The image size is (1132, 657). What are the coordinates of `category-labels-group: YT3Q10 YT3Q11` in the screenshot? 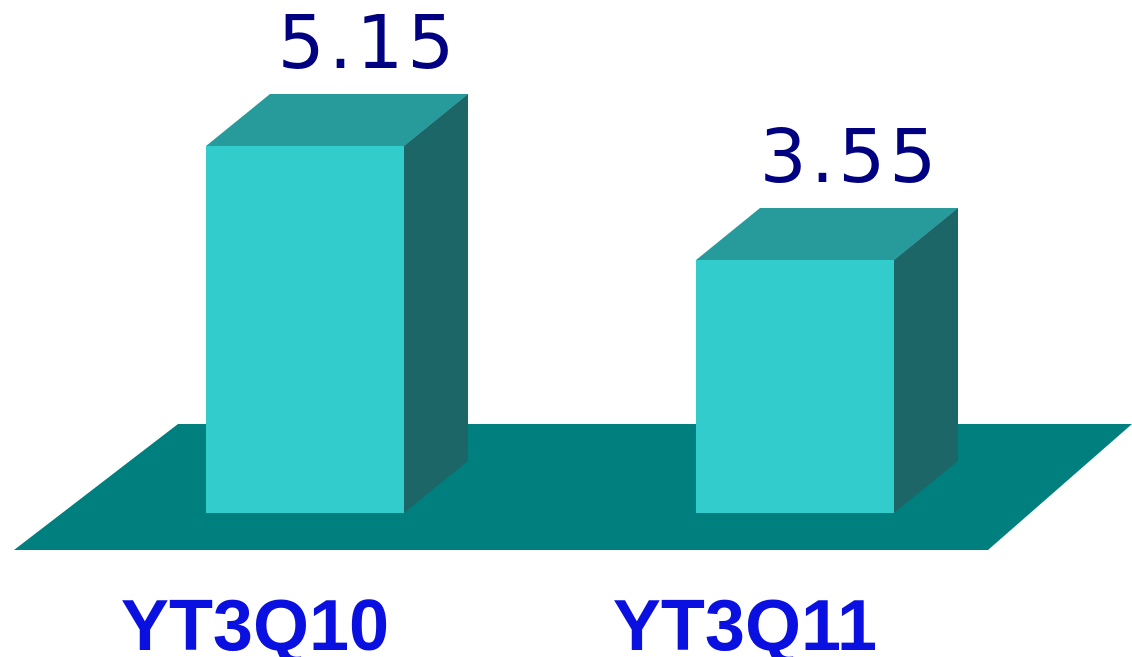 It's located at (499, 621).